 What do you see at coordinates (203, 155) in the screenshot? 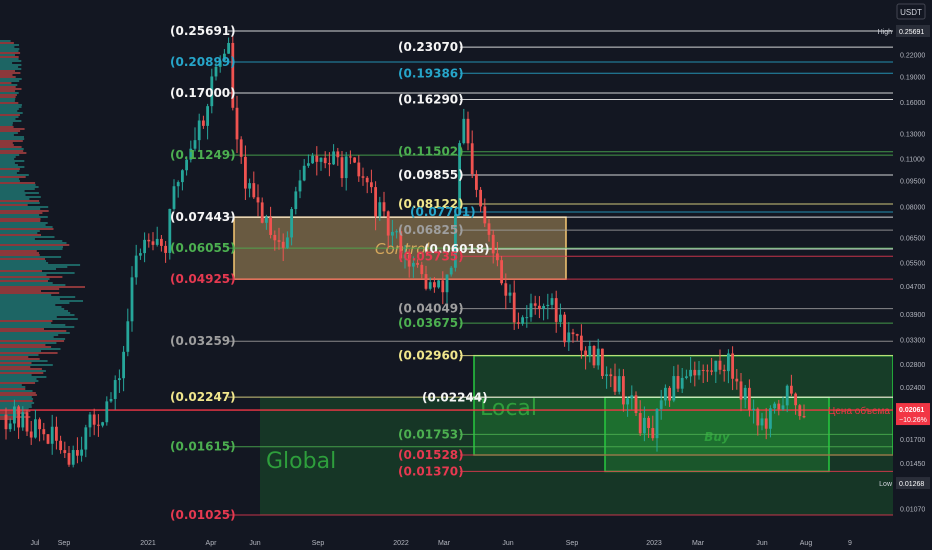
I see `fib-level-label: (0.11249)` at bounding box center [203, 155].